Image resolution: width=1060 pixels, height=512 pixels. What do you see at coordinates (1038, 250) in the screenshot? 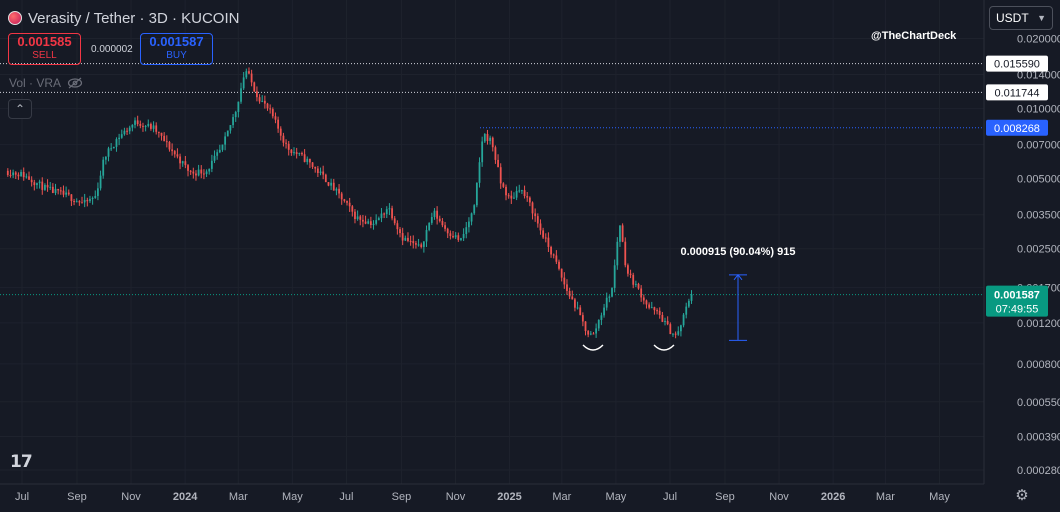
I see `price-tick-label: 0.002500` at bounding box center [1038, 250].